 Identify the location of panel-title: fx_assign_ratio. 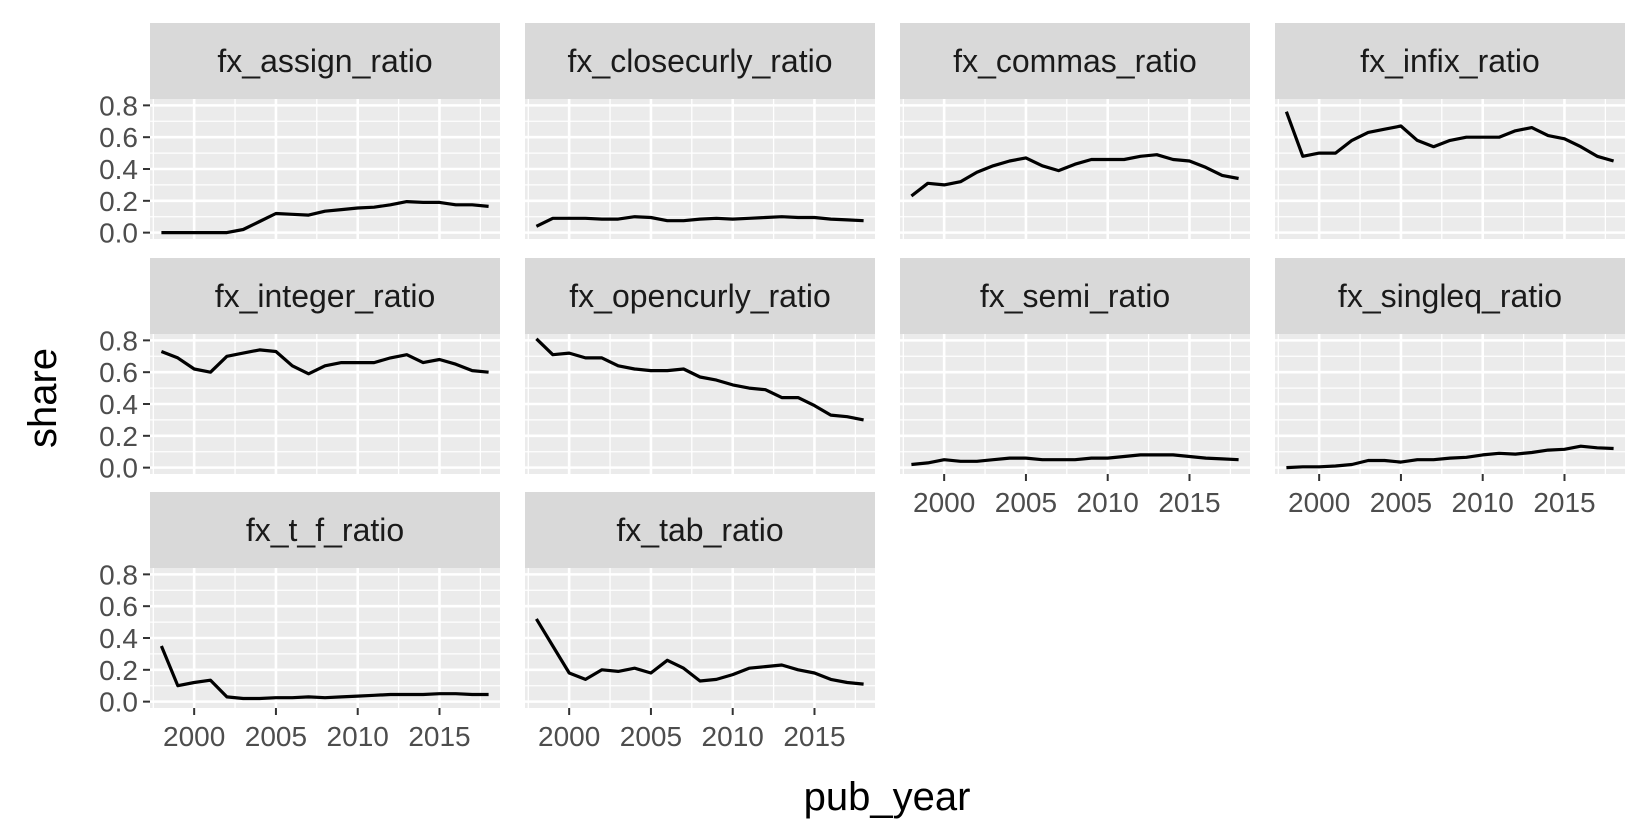
(324, 61).